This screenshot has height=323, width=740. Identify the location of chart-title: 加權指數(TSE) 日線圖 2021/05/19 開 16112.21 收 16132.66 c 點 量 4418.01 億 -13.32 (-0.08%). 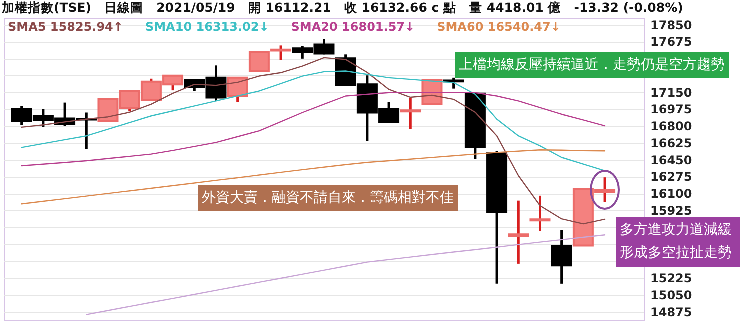
(343, 8).